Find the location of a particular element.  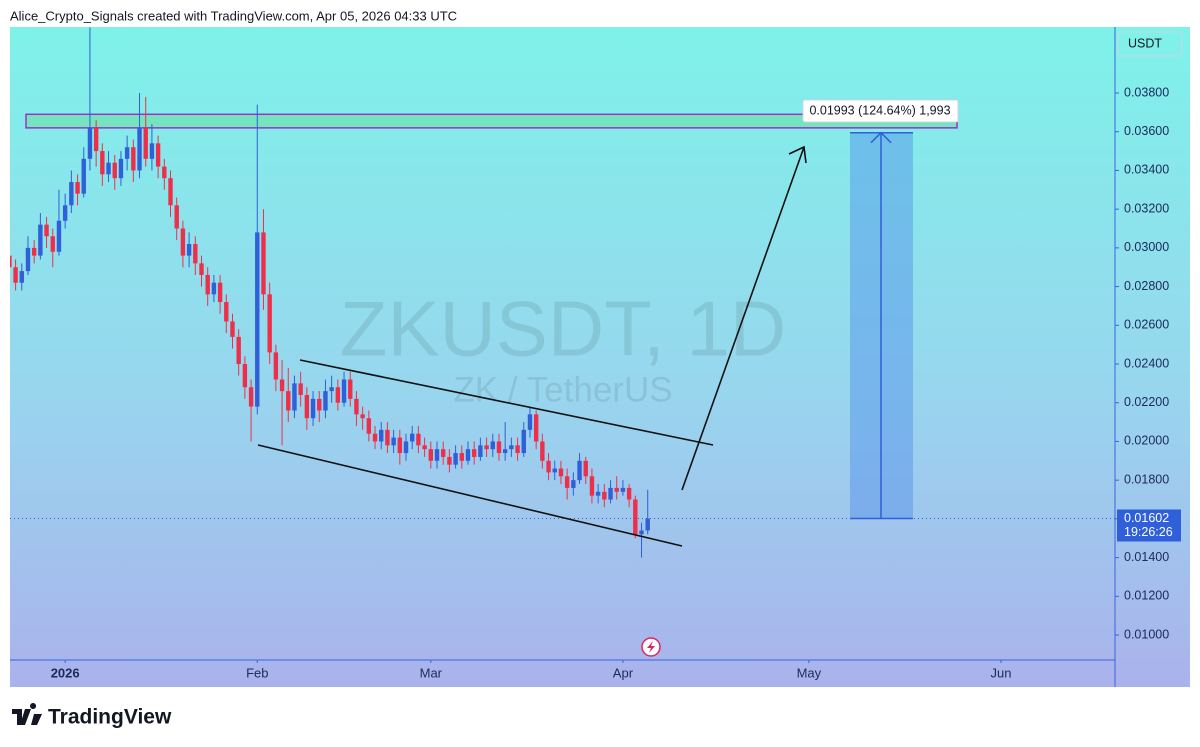

brand-logo is located at coordinates (27, 714).